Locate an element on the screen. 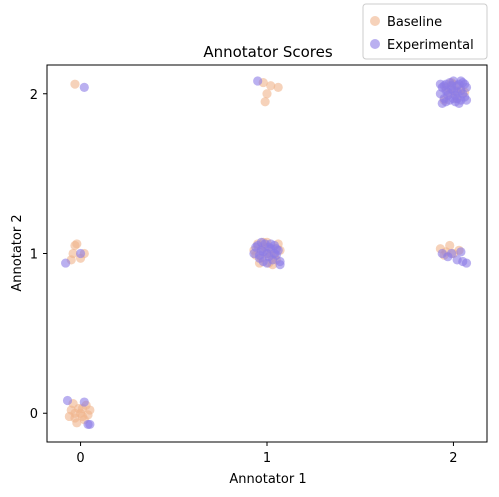  legend-label-experimental: Experimental is located at coordinates (430, 45).